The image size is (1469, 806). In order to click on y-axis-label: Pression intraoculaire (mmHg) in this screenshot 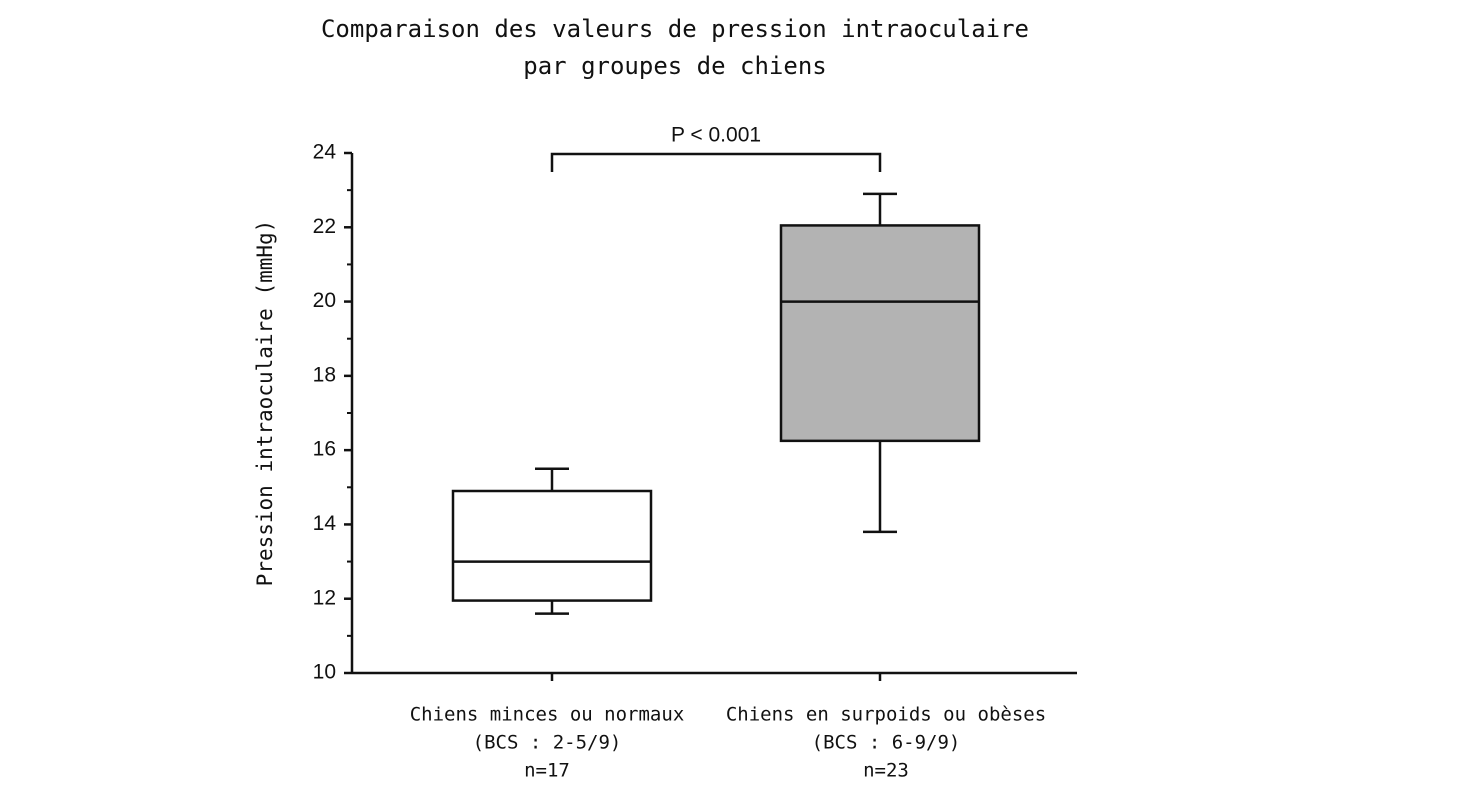, I will do `click(265, 403)`.